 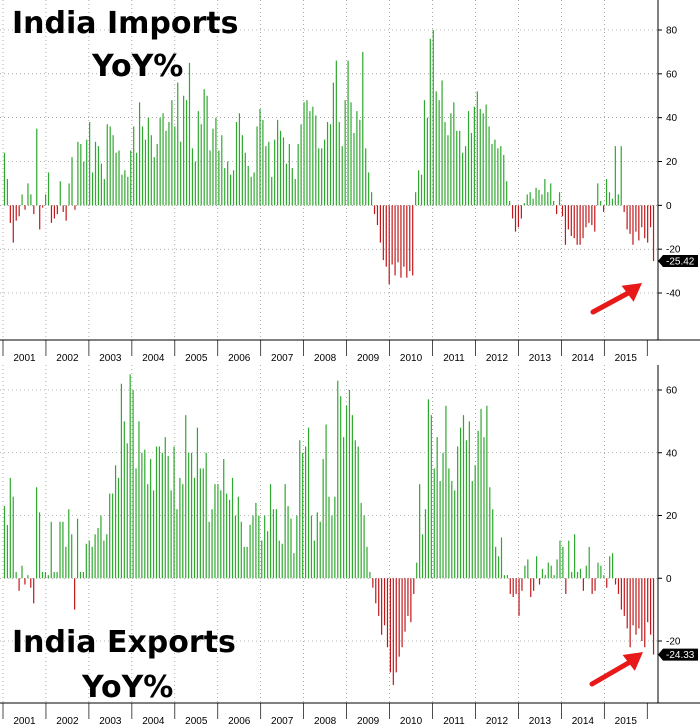 I want to click on exports-title-line1: India Exports, so click(x=124, y=642).